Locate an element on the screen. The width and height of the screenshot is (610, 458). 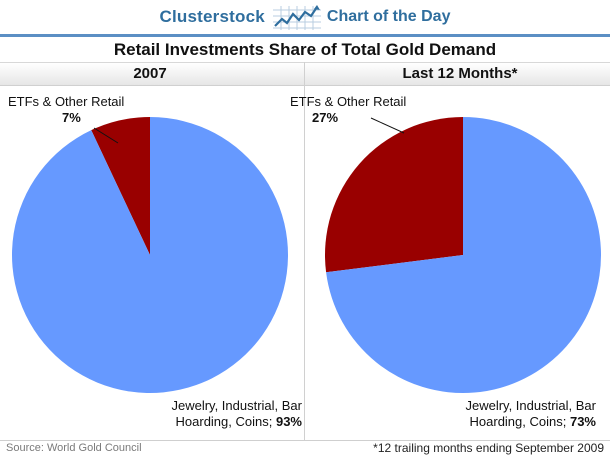
right-etf-name: ETFs & Other Retail is located at coordinates (348, 101).